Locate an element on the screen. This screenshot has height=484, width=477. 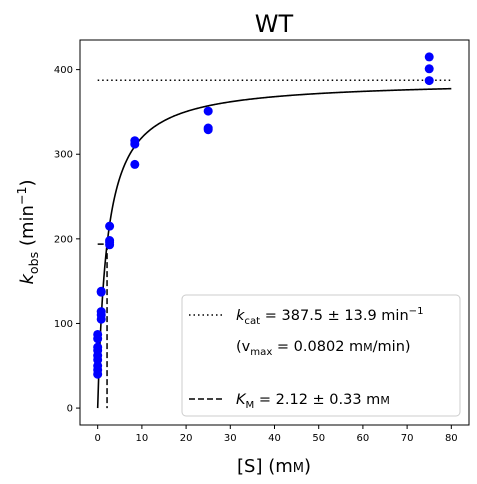
y-tick-label: 0 is located at coordinates (70, 409).